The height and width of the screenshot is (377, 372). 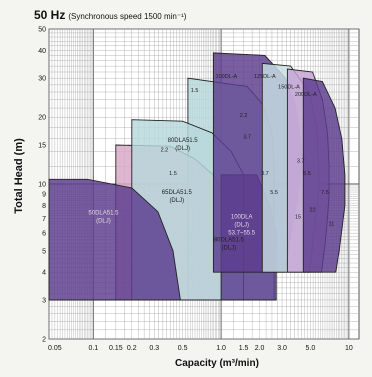 I want to click on annotation-label: 150DL-A, so click(x=289, y=87).